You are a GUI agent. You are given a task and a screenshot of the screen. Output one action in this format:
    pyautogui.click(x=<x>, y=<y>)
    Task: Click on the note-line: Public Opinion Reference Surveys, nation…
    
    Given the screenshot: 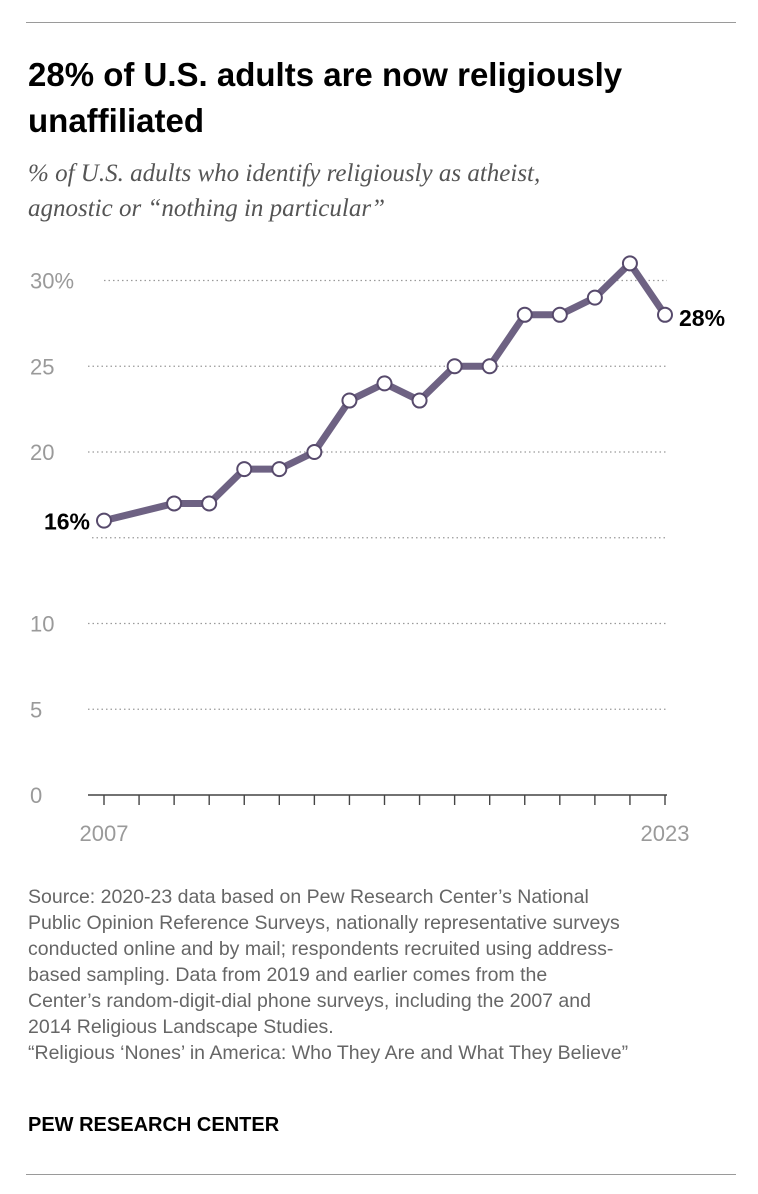 What is the action you would take?
    pyautogui.click(x=324, y=923)
    